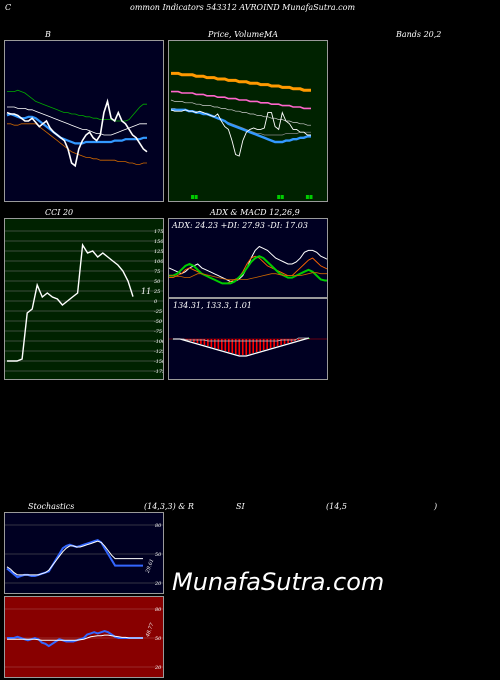 The image size is (500, 680). Describe the element at coordinates (436, 506) in the screenshot. I see `rsi-params-close: )` at that location.